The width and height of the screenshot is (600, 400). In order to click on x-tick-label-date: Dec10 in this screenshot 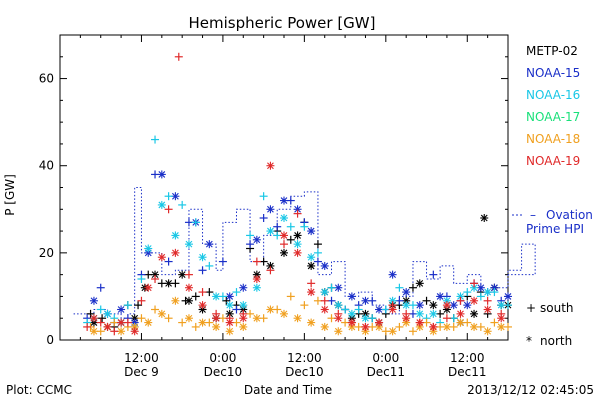, I will do `click(304, 372)`.